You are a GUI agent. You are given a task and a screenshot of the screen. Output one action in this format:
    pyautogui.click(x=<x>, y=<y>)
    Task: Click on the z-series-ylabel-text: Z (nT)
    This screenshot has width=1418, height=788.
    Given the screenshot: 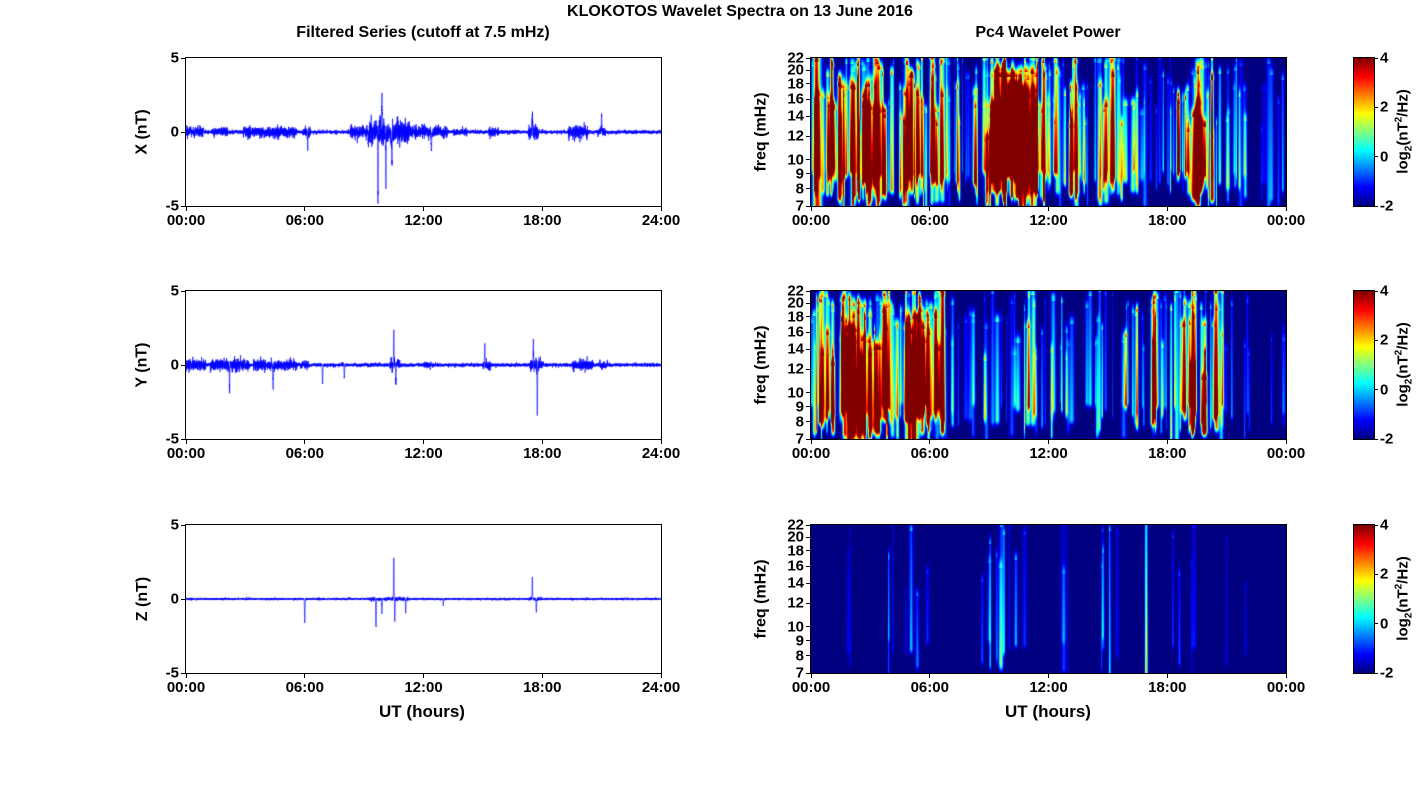 What is the action you would take?
    pyautogui.click(x=143, y=599)
    